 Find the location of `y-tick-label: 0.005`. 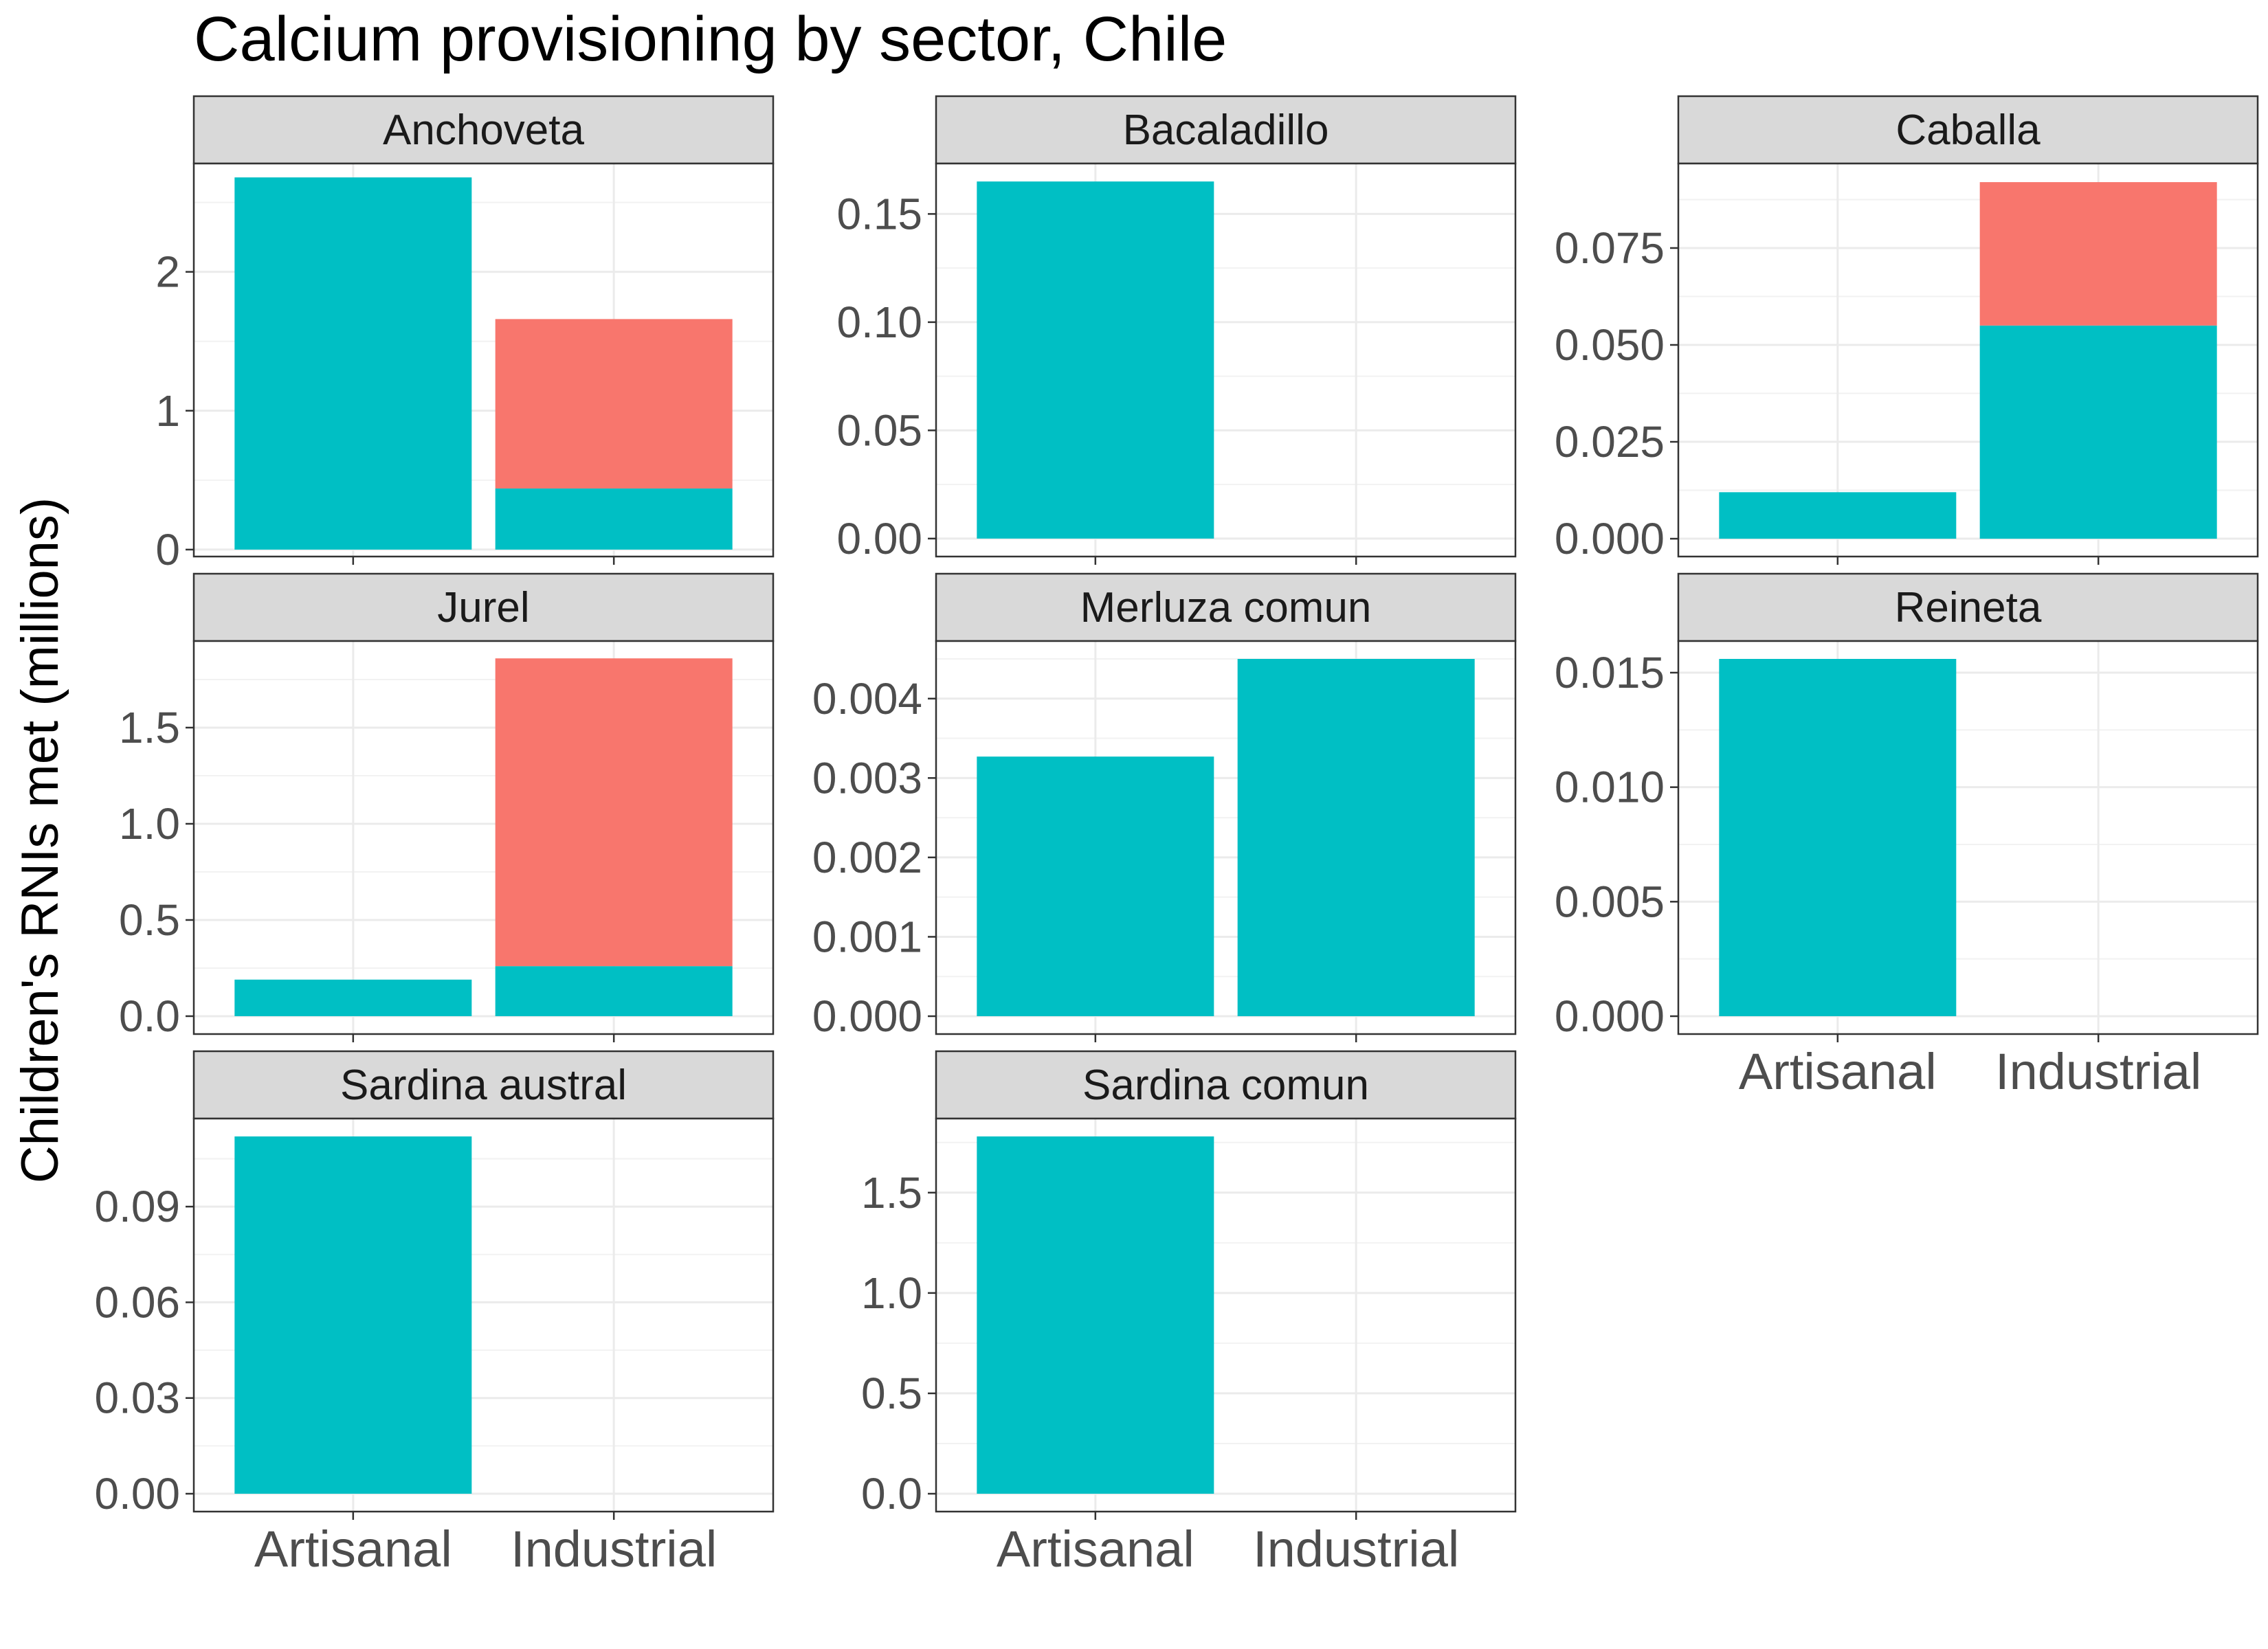

y-tick-label: 0.005 is located at coordinates (1610, 901).